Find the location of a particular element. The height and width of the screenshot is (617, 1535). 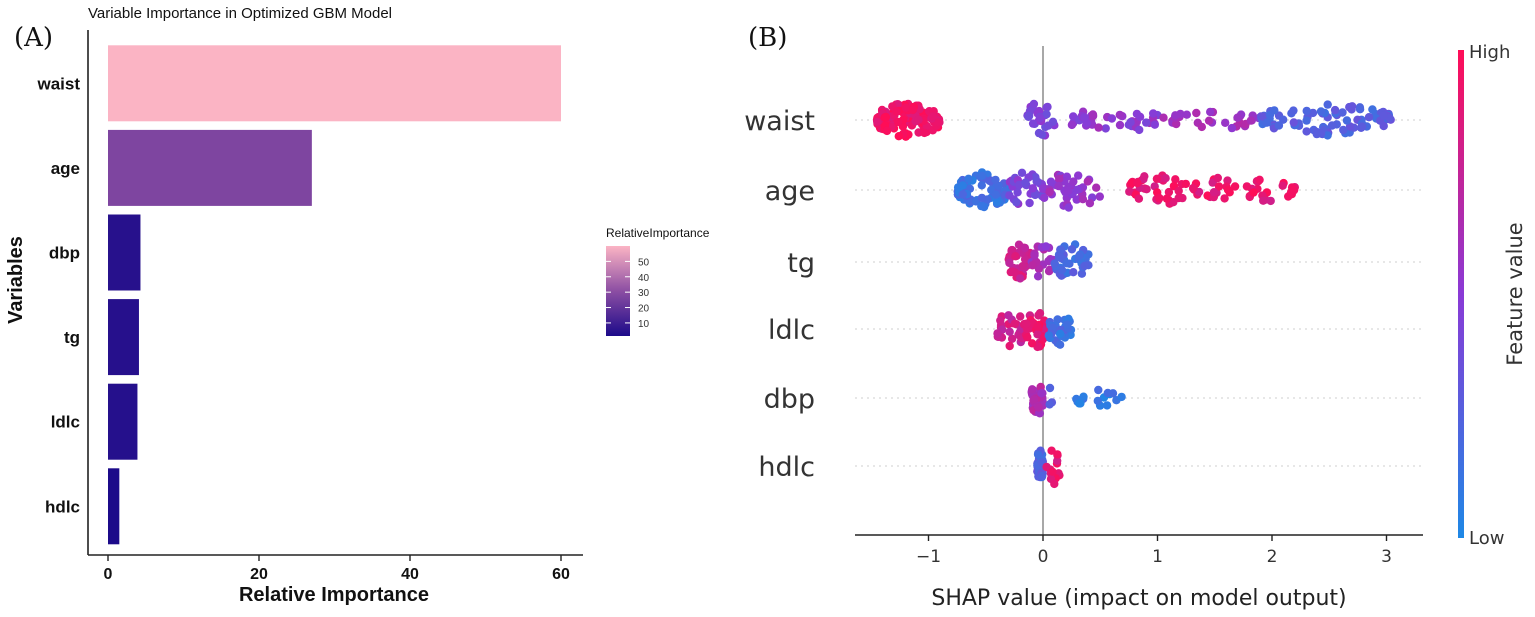

panel-a-x-axis-label: Relative Importance is located at coordinates (334, 595).